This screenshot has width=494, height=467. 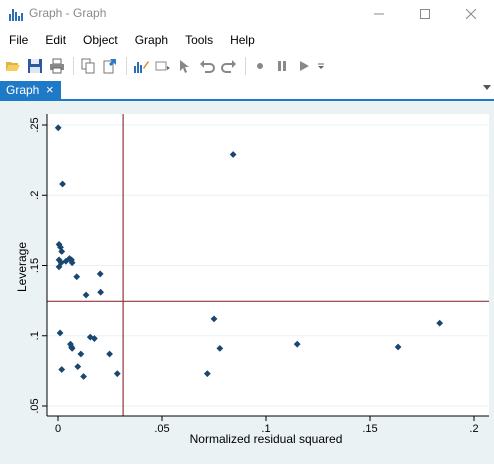 I want to click on record-icon, so click(x=260, y=66).